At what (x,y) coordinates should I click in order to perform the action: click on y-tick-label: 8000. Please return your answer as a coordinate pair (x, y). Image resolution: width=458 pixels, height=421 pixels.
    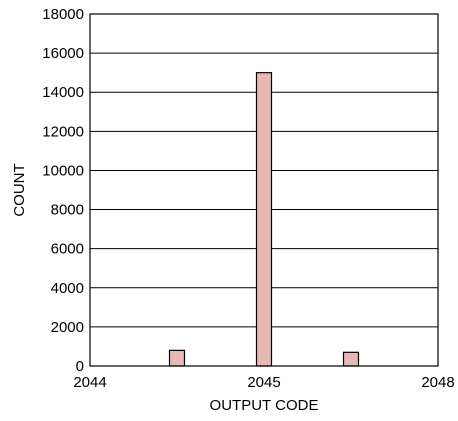
    Looking at the image, I should click on (67, 210).